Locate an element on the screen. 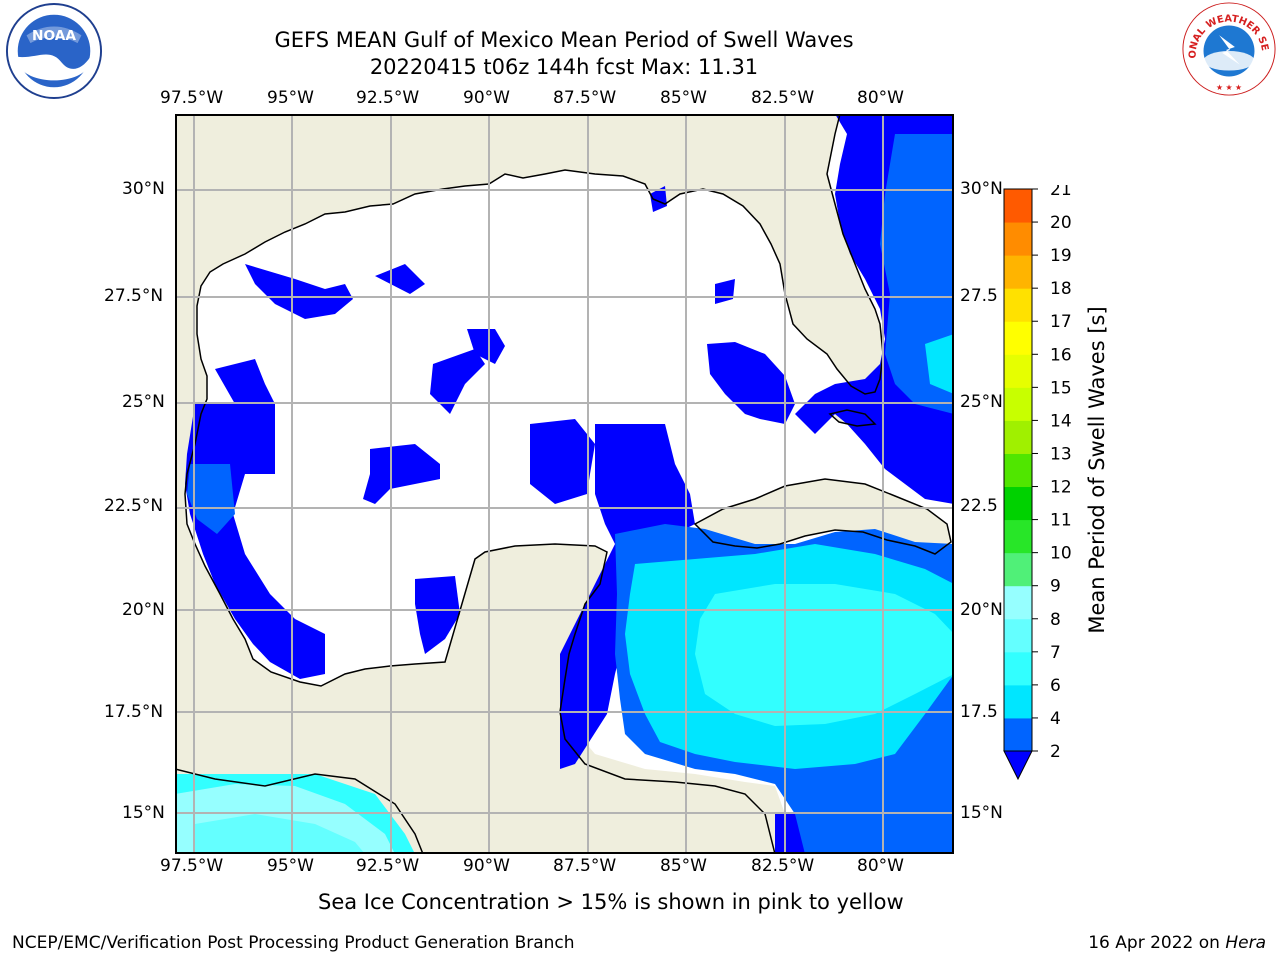  colorbar-tick-label: 19 is located at coordinates (1061, 256).